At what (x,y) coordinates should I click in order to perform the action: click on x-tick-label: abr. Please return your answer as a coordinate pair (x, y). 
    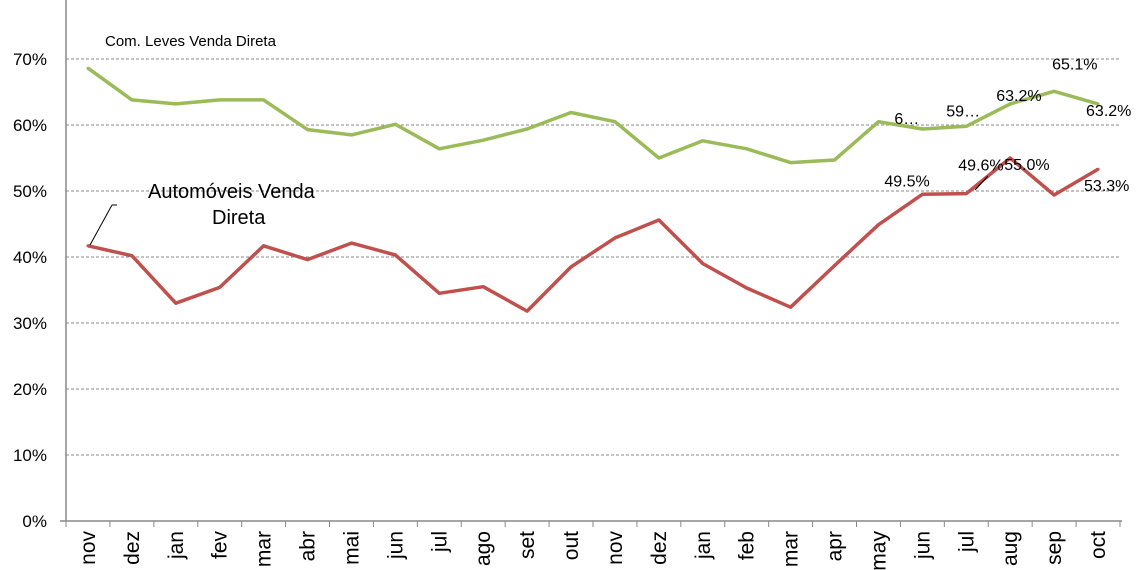
    Looking at the image, I should click on (308, 546).